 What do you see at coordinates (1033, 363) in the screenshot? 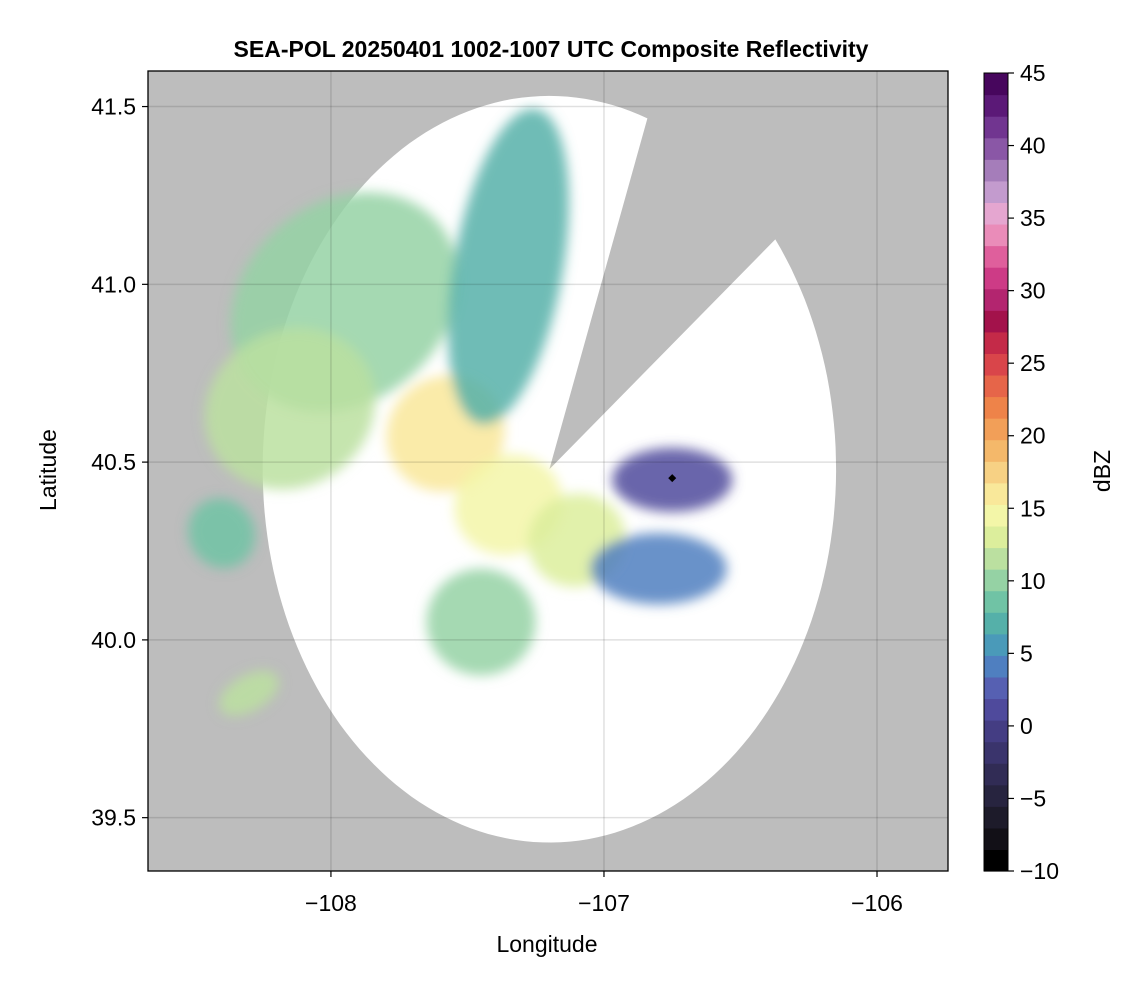
I see `colorbar-tick-label: 25` at bounding box center [1033, 363].